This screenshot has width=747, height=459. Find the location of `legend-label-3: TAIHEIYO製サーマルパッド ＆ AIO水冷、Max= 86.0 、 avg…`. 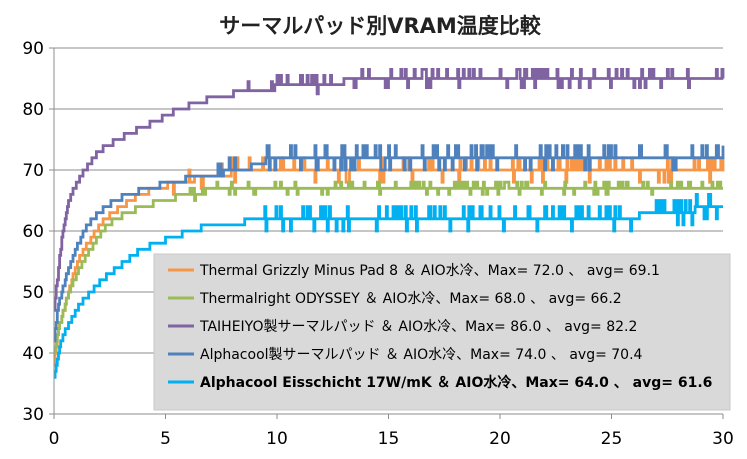

legend-label-3: TAIHEIYO製サーマルパッド ＆ AIO水冷、Max= 86.0 、 avg… is located at coordinates (418, 327).